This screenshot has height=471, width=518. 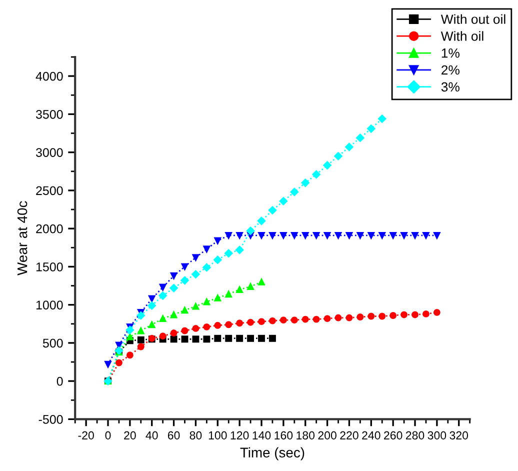 I want to click on y-tick-label: 2500, so click(x=49, y=191).